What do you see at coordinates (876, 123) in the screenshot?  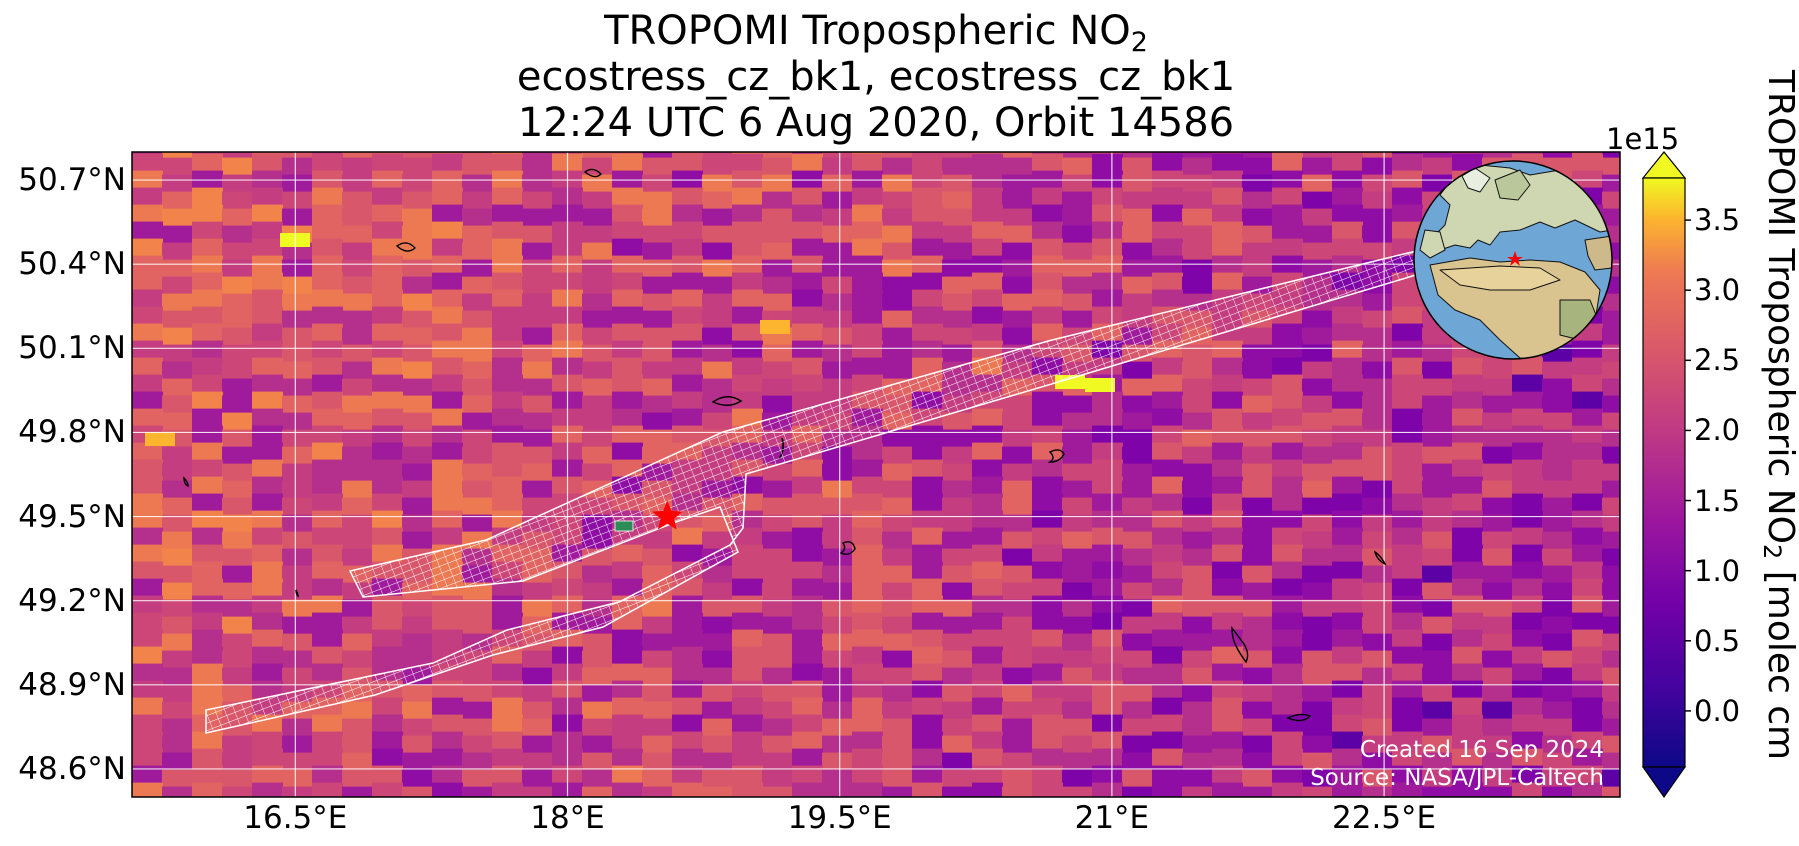 I see `map-subtitle-time-orbit: 12:24 UTC 6 Aug 2020, Orbit 14586` at bounding box center [876, 123].